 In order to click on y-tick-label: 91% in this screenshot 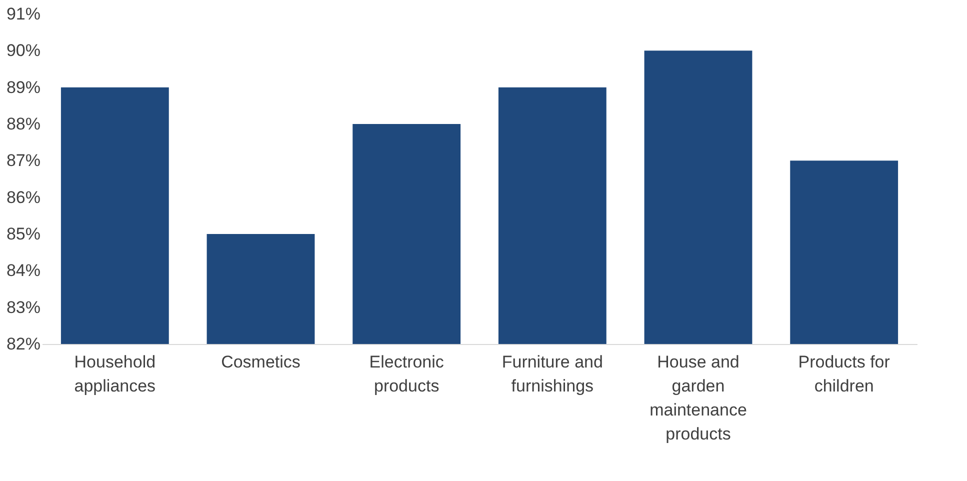, I will do `click(23, 14)`.